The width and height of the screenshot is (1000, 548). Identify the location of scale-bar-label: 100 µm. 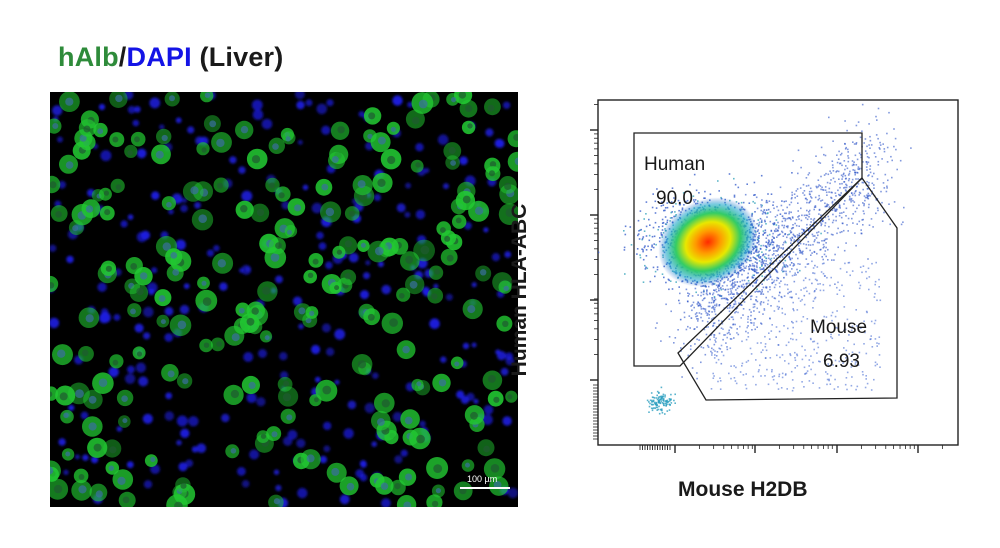
(482, 479).